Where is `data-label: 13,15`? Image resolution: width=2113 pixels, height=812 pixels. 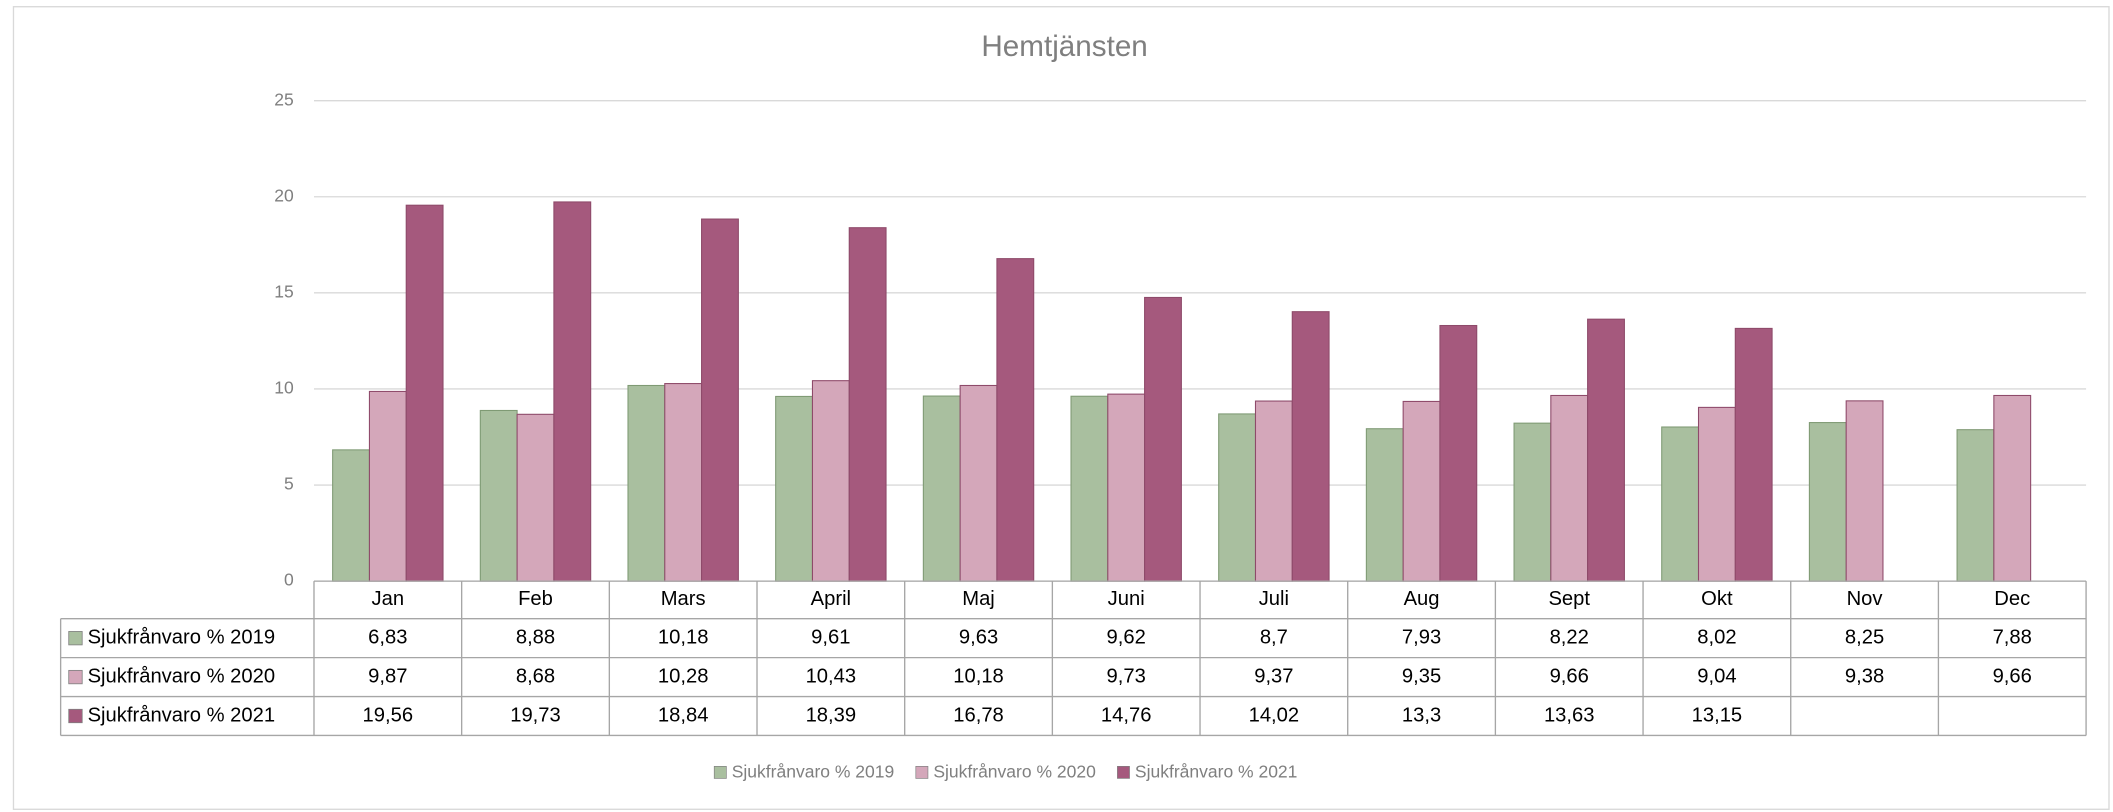
data-label: 13,15 is located at coordinates (1717, 715).